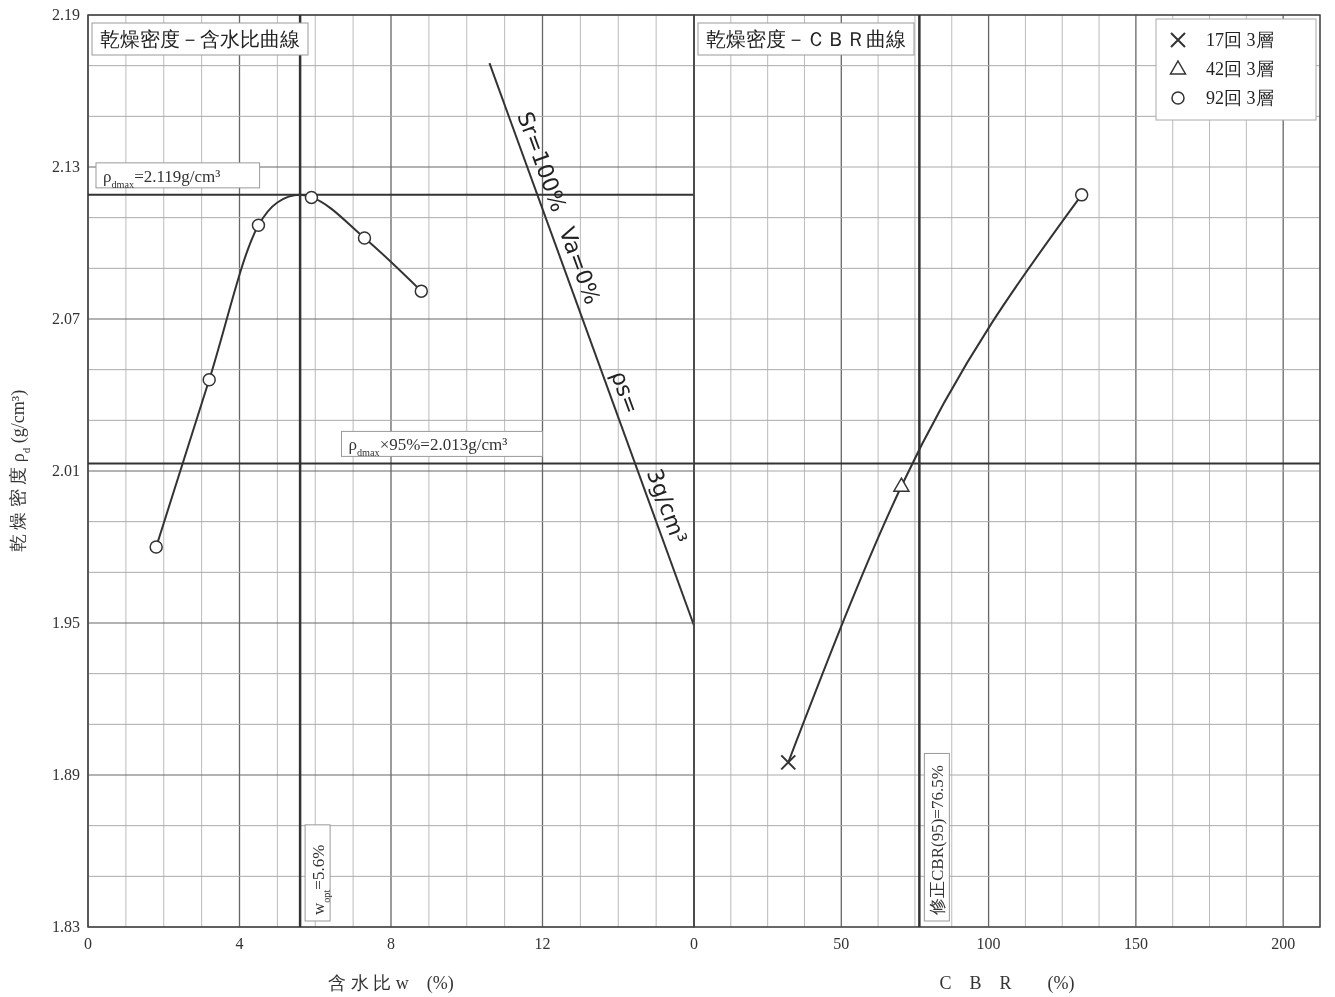  Describe the element at coordinates (66, 622) in the screenshot. I see `y-tick-label: 1.95` at that location.